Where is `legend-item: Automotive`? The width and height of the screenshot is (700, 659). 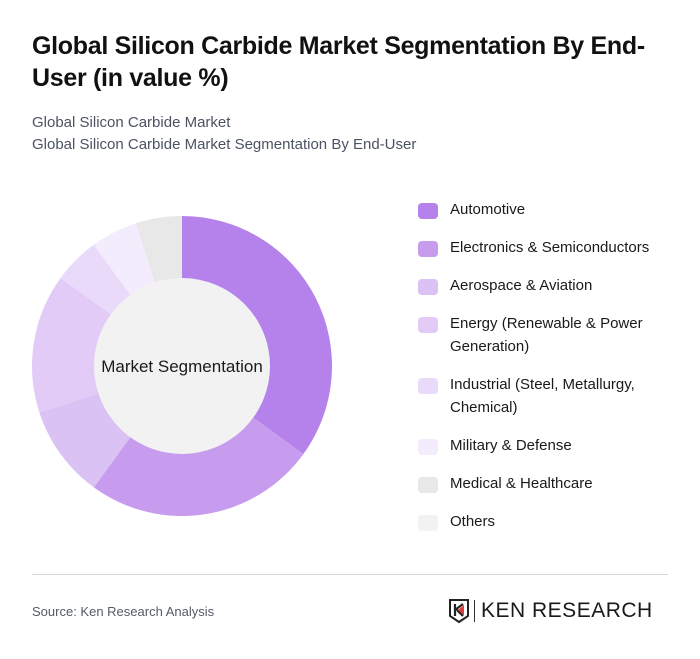 legend-item: Automotive is located at coordinates (548, 209).